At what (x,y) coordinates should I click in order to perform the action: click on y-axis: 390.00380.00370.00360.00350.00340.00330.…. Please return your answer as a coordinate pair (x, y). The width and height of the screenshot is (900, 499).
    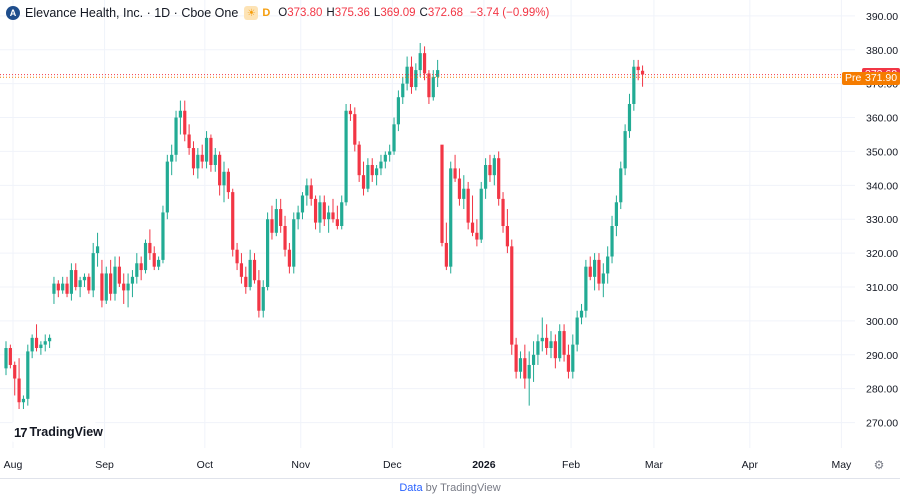
    Looking at the image, I should click on (882, 220).